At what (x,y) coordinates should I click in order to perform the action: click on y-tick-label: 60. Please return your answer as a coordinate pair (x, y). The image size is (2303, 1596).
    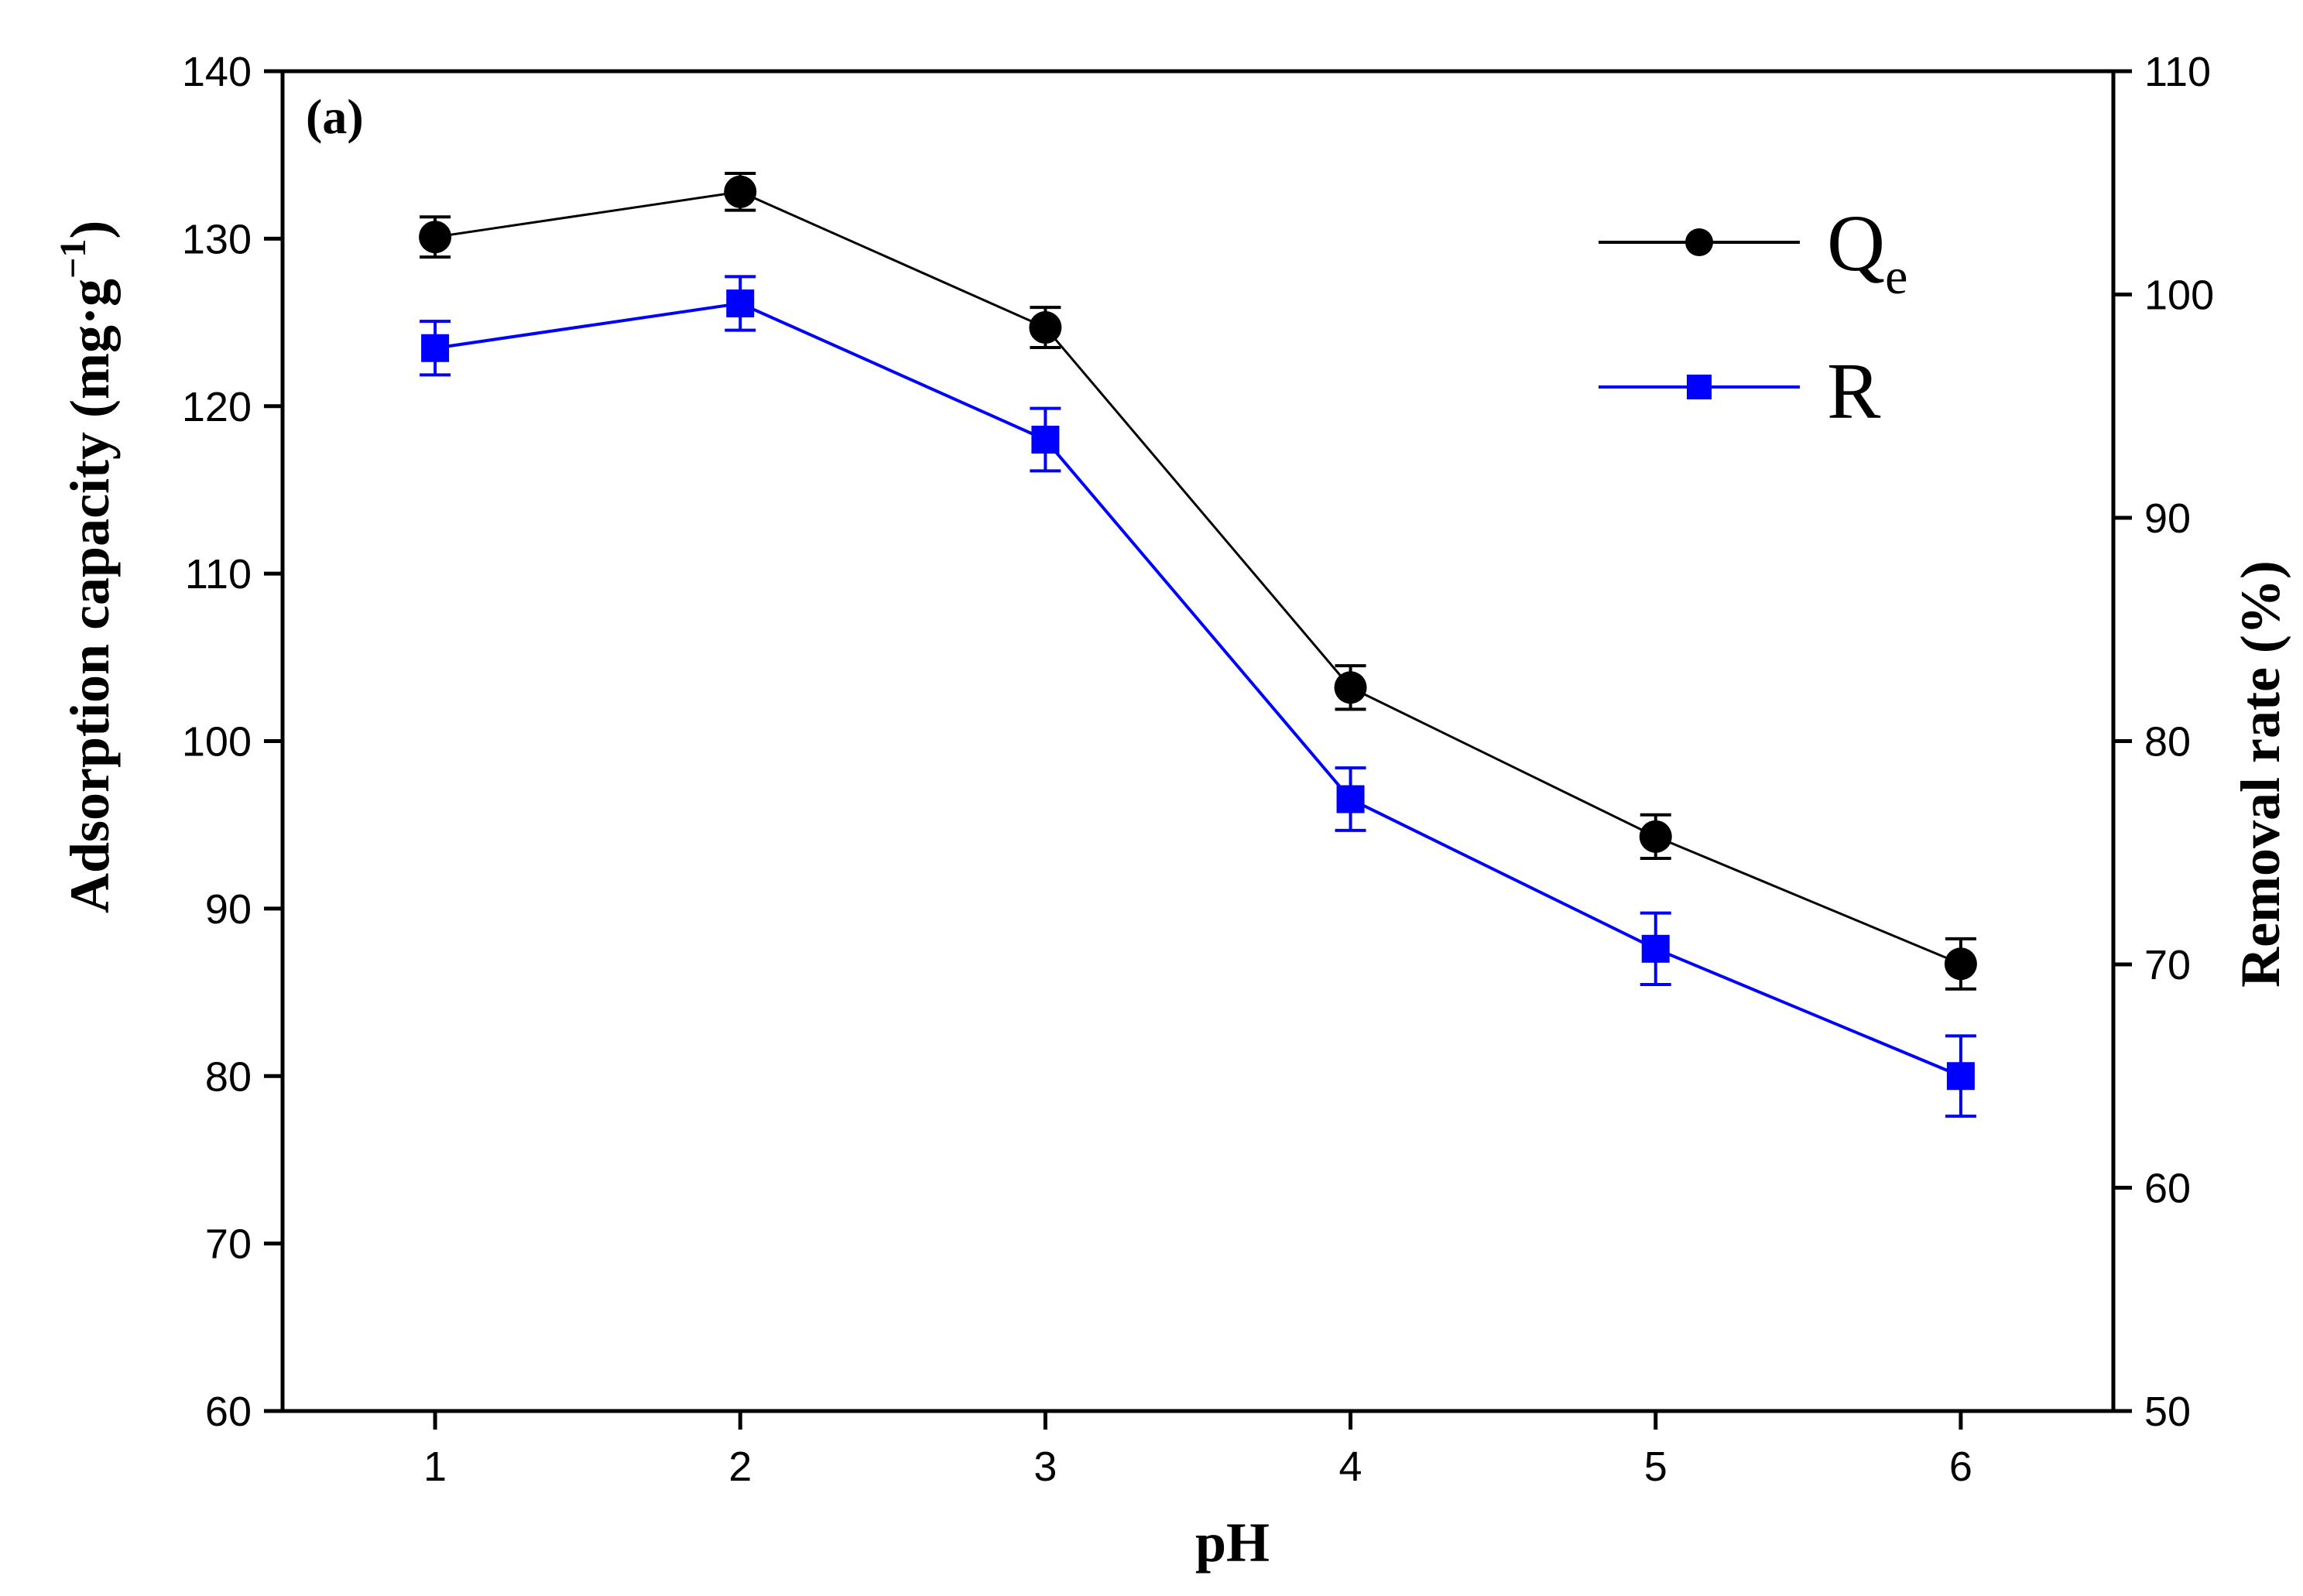
    Looking at the image, I should click on (229, 1412).